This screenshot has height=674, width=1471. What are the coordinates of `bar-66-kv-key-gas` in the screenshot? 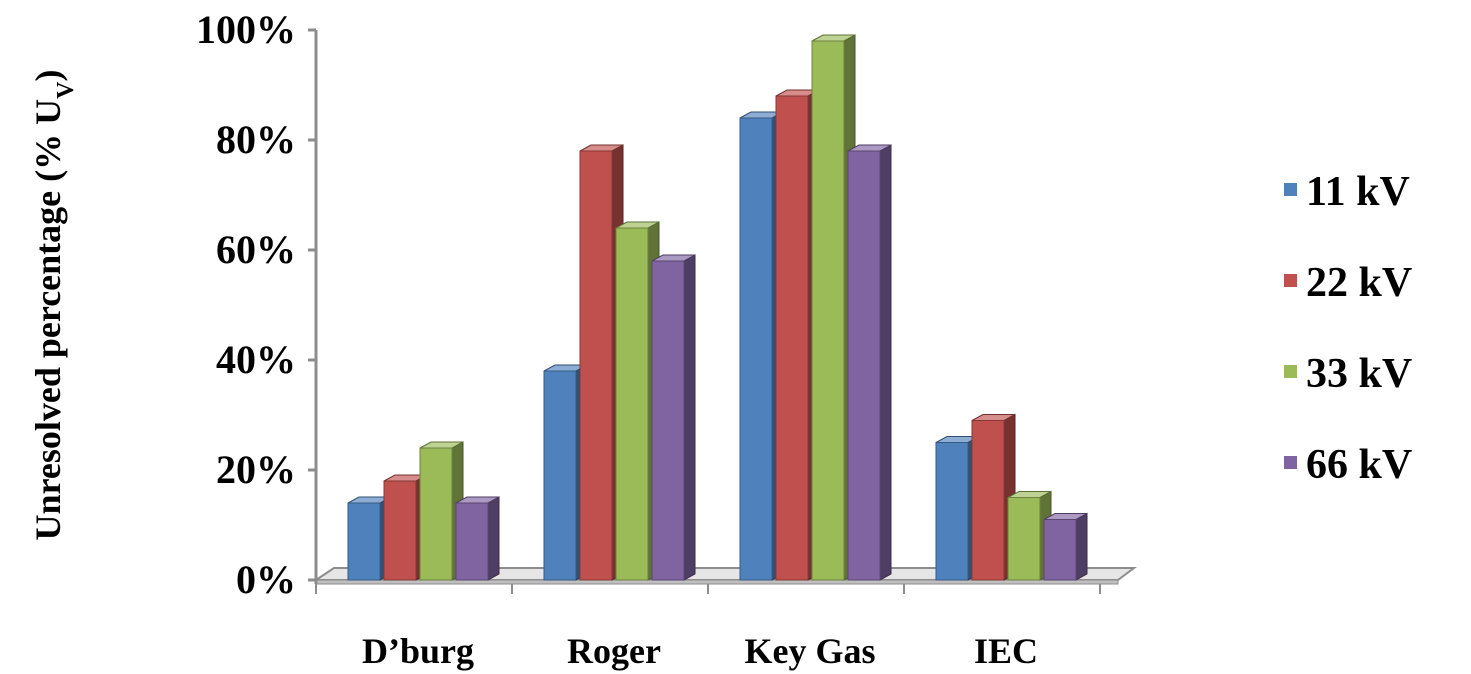 It's located at (869, 362).